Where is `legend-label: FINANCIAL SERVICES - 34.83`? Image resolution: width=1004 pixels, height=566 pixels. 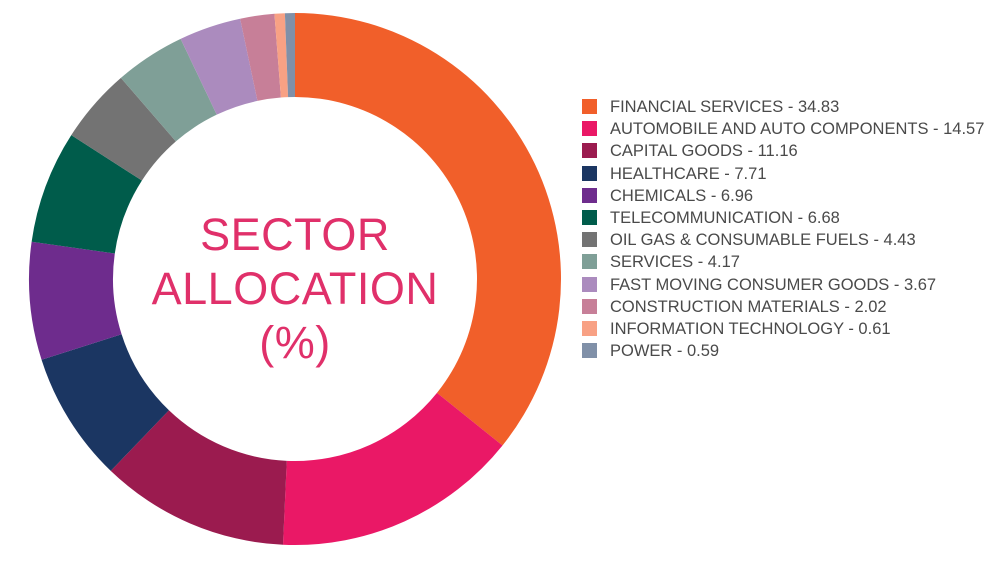 legend-label: FINANCIAL SERVICES - 34.83 is located at coordinates (725, 107).